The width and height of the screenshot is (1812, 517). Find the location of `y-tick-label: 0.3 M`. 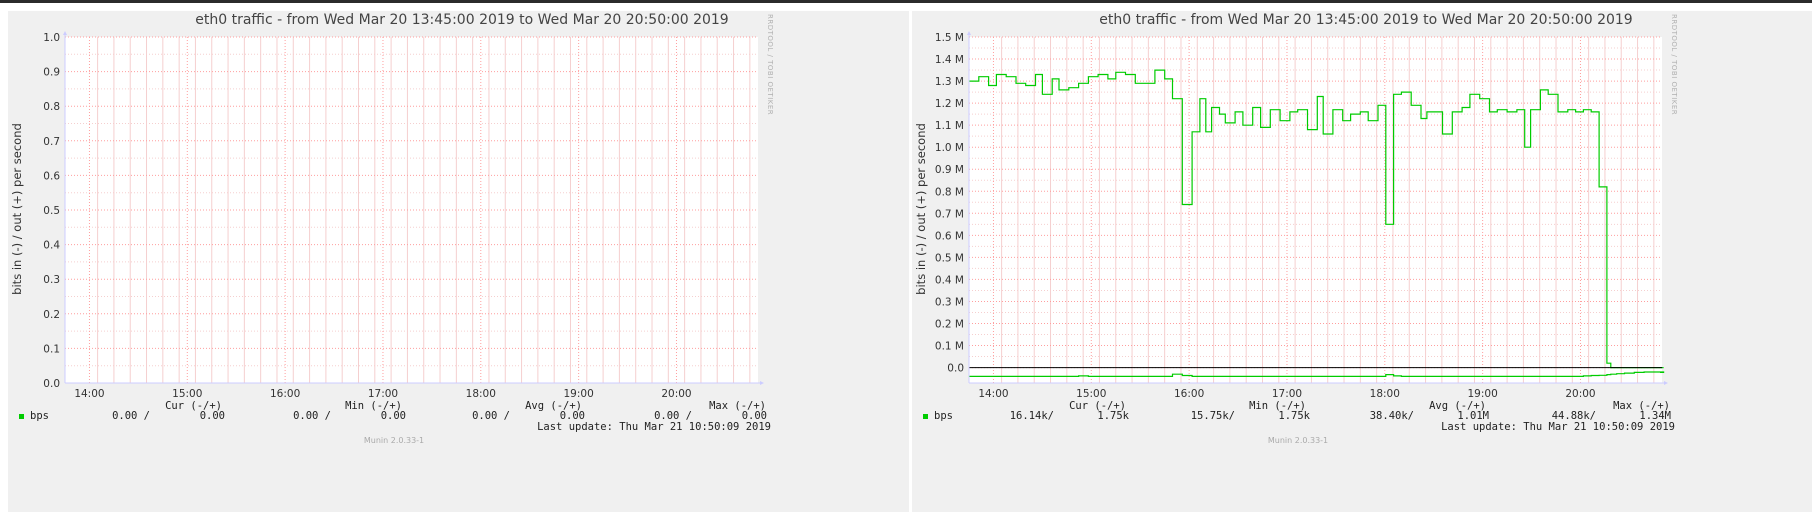

y-tick-label: 0.3 M is located at coordinates (949, 302).